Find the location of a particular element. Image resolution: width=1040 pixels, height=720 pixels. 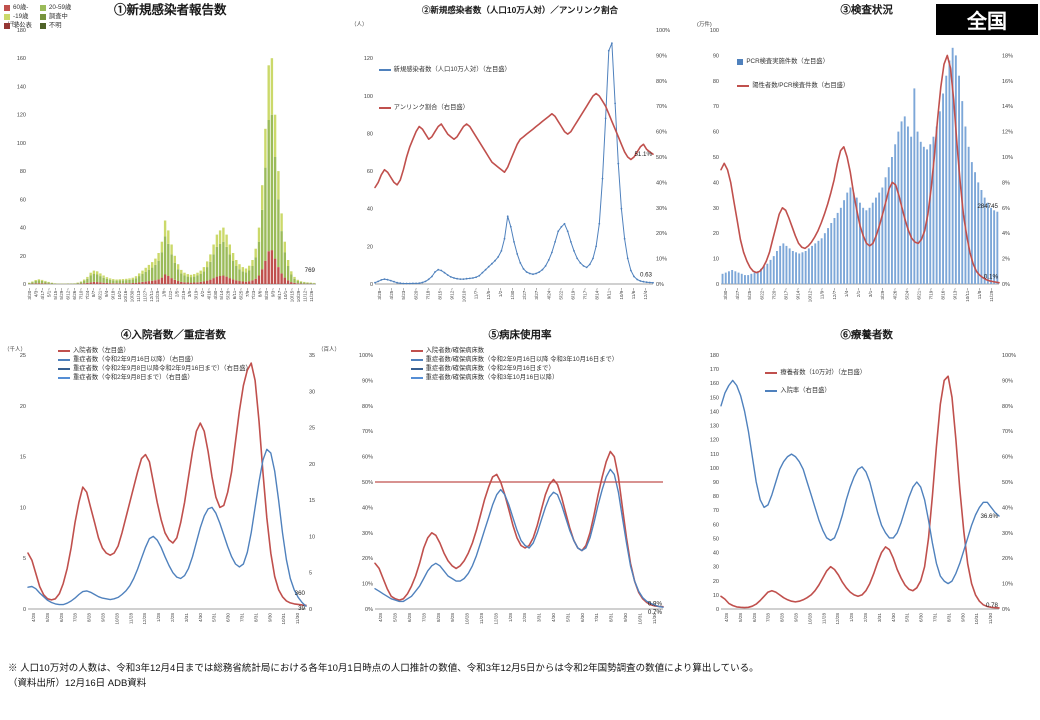

legend-label: 入院者数（左目盛） is located at coordinates (101, 350).